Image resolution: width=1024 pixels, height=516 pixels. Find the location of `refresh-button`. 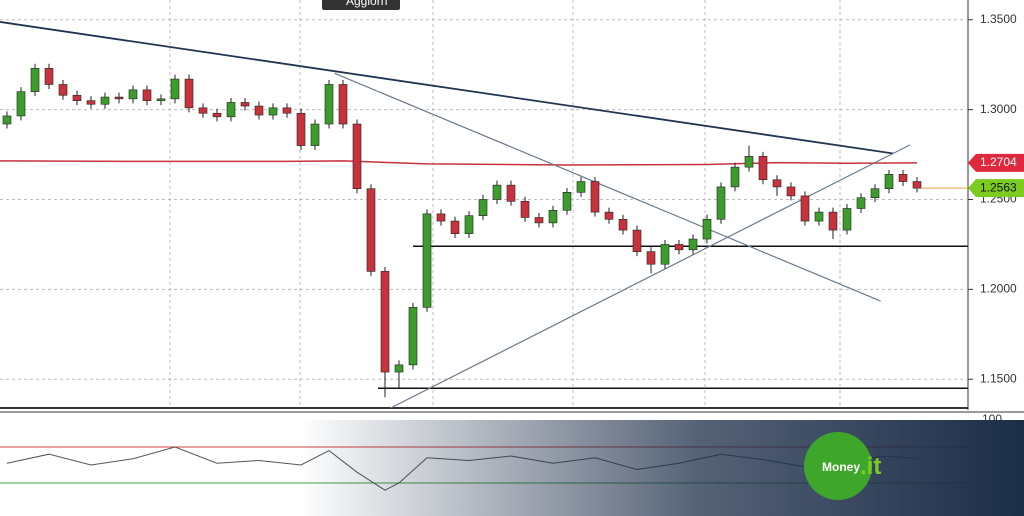

refresh-button is located at coordinates (361, 5).